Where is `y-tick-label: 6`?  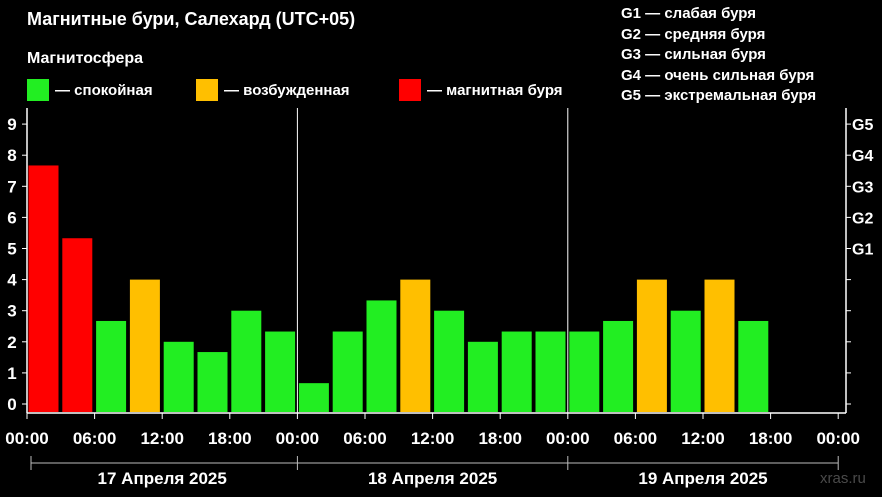
y-tick-label: 6 is located at coordinates (11, 217).